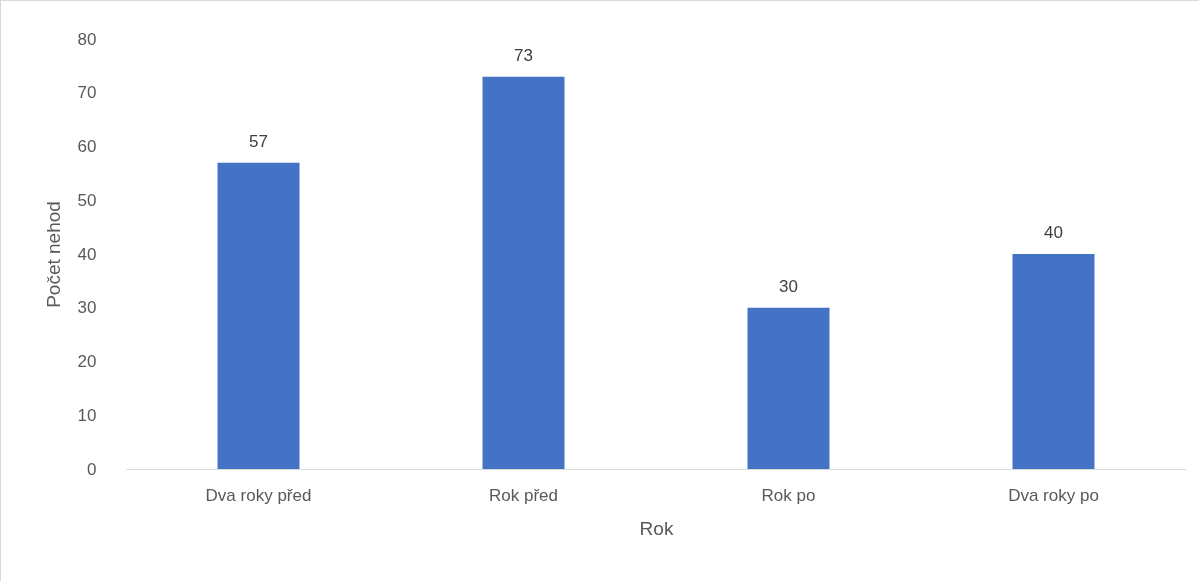 The width and height of the screenshot is (1201, 583). Describe the element at coordinates (523, 495) in the screenshot. I see `x-tick-label: Rok před` at that location.